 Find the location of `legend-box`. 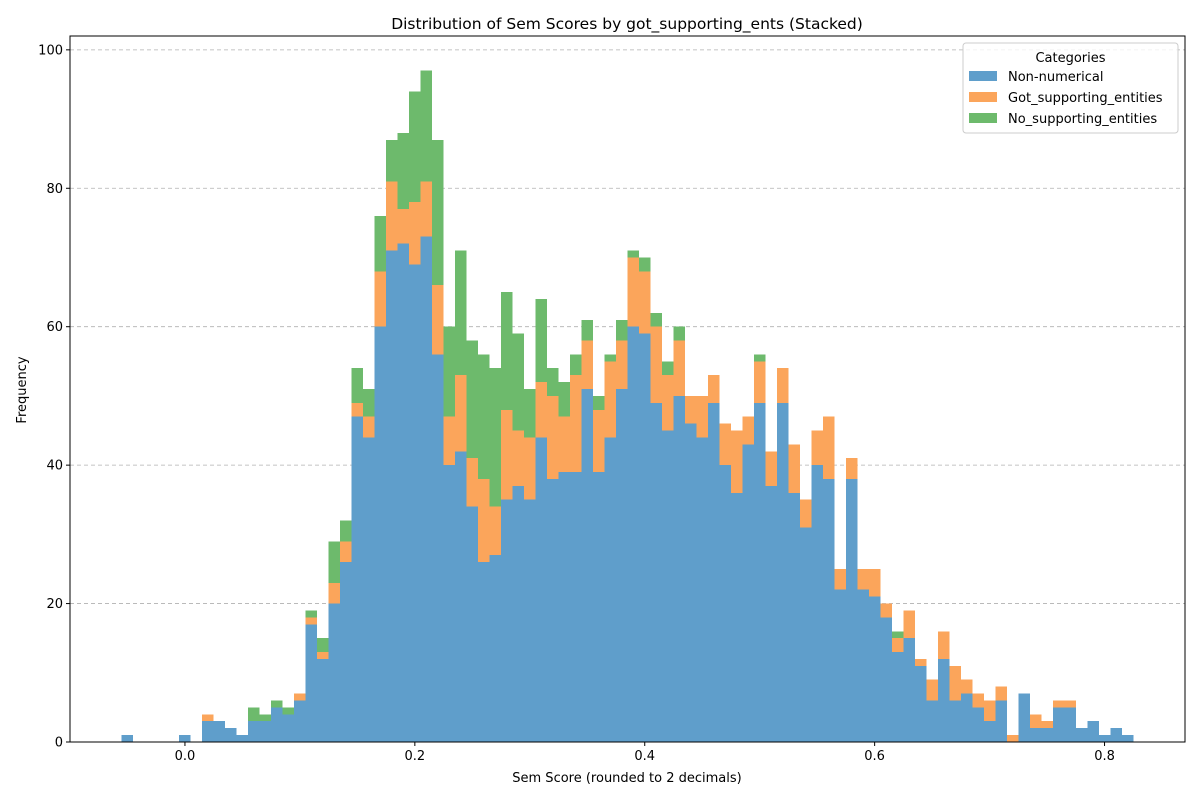

legend-box is located at coordinates (1070, 88).